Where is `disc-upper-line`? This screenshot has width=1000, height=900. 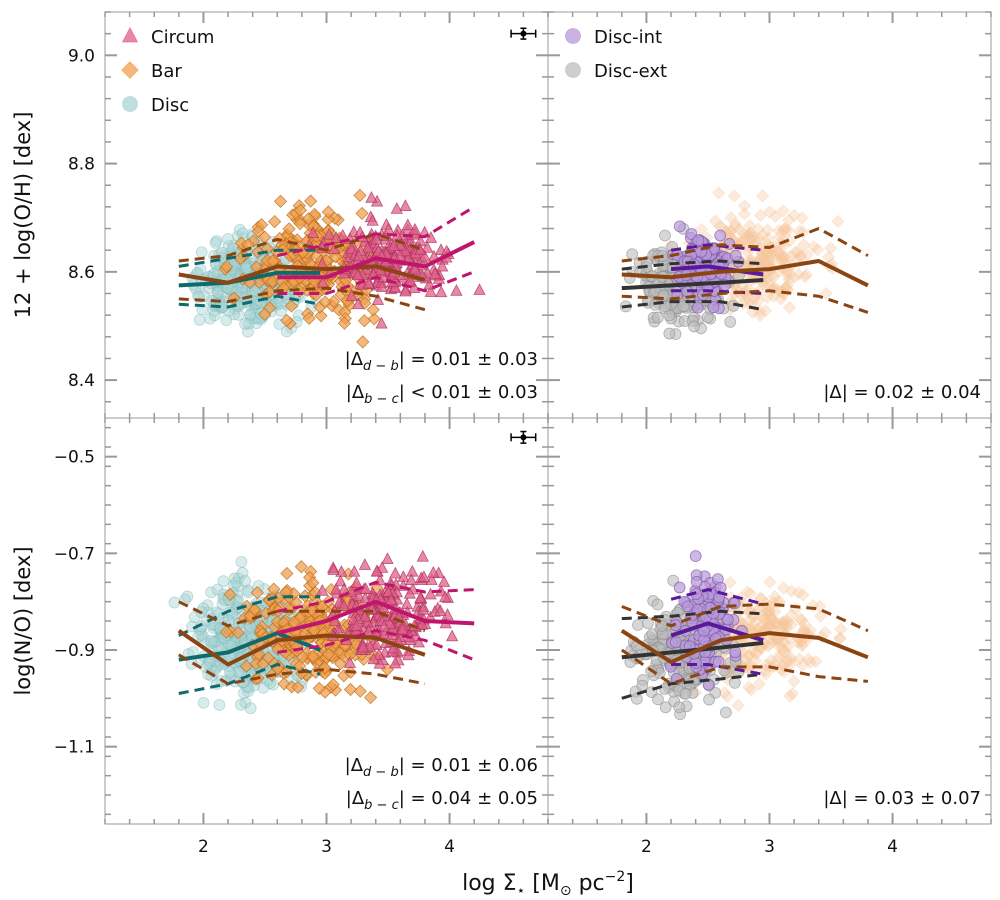
disc-upper-line is located at coordinates (249, 616).